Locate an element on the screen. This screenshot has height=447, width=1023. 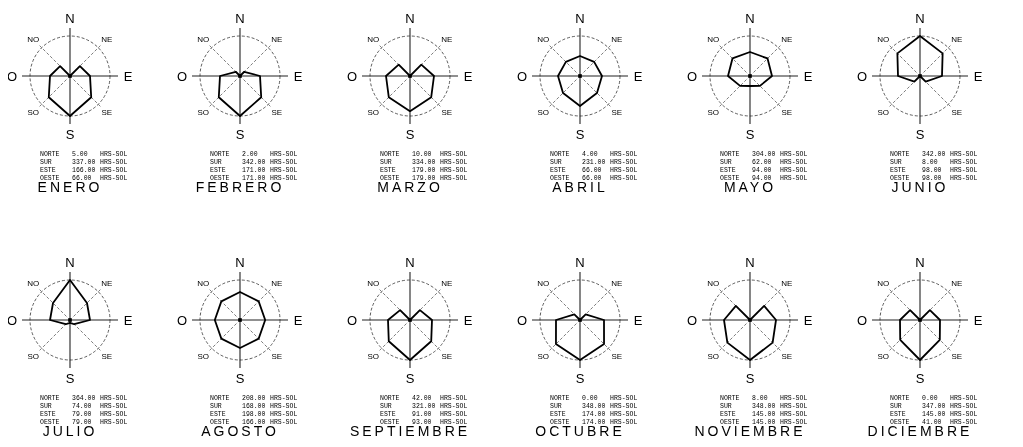
text: JUNIO is located at coordinates (920, 187).